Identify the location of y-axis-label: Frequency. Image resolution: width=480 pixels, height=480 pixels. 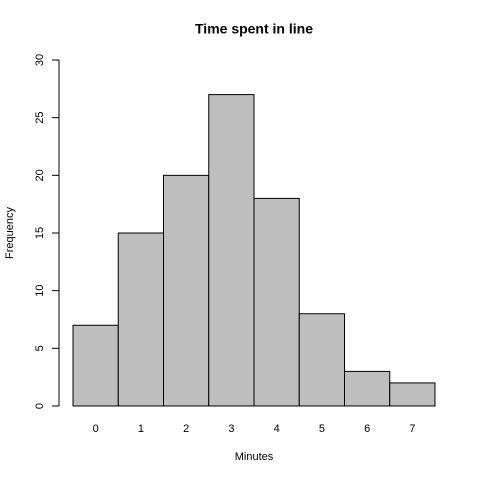
(10, 233).